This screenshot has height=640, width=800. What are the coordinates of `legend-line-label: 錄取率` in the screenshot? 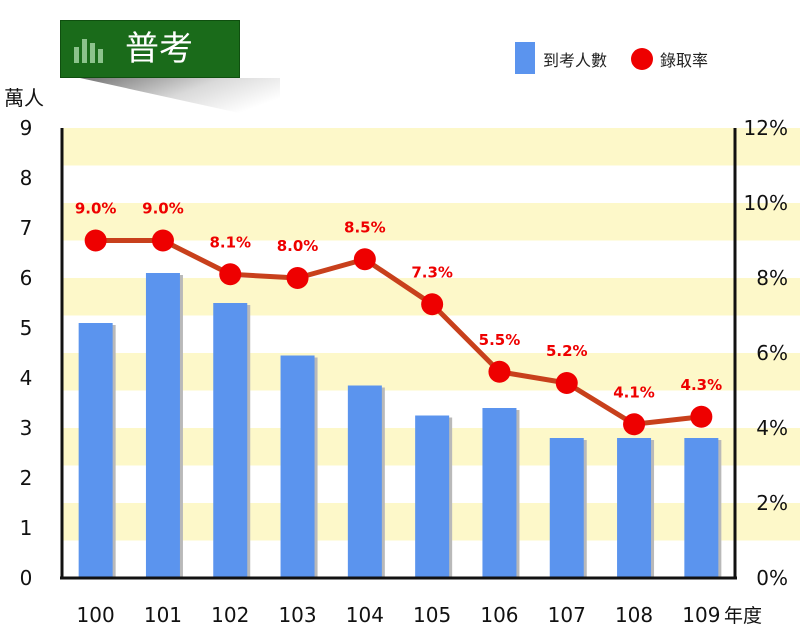 It's located at (684, 60).